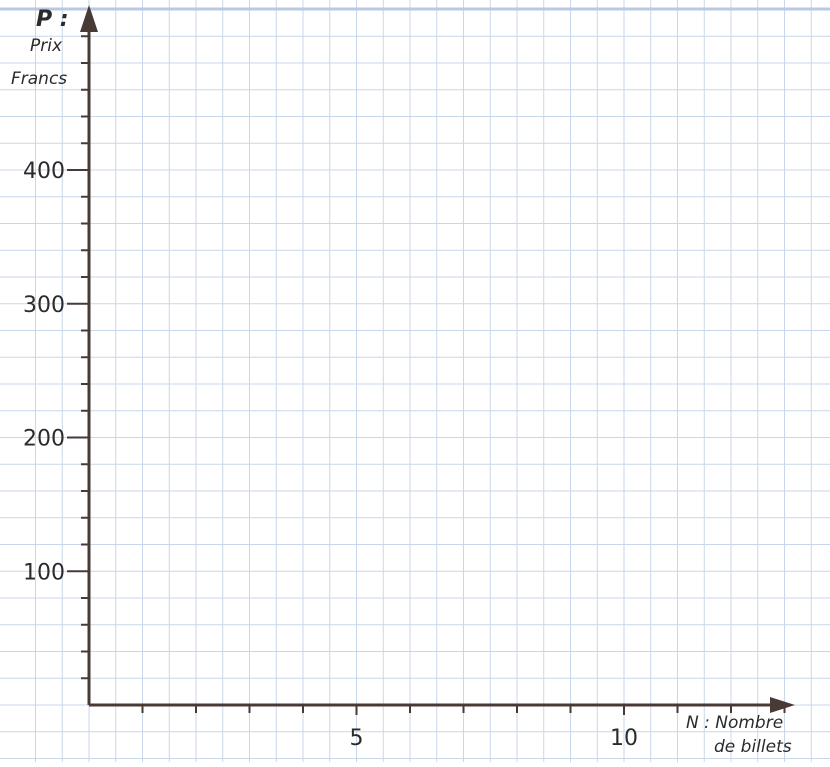 The height and width of the screenshot is (767, 830). I want to click on y-axis-arrow-icon, so click(89, 18).